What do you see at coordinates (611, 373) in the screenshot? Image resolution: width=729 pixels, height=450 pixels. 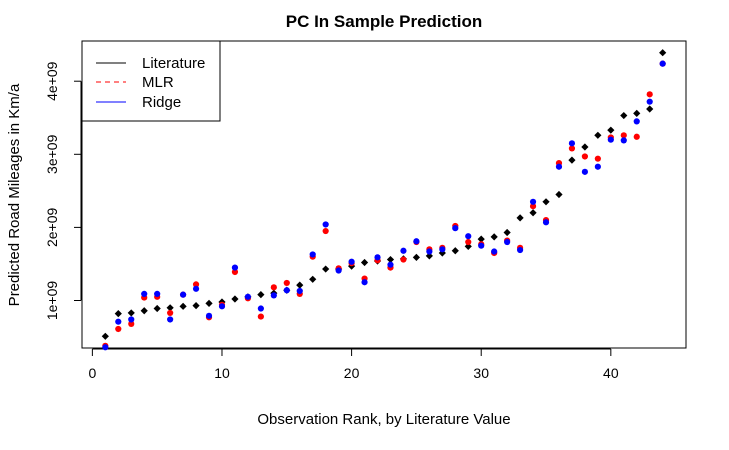 I see `x-tick-label: 40` at bounding box center [611, 373].